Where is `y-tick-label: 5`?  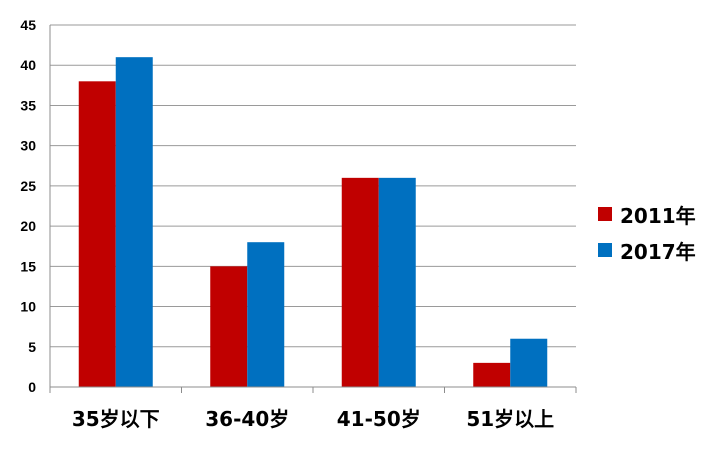
y-tick-label: 5 is located at coordinates (32, 347).